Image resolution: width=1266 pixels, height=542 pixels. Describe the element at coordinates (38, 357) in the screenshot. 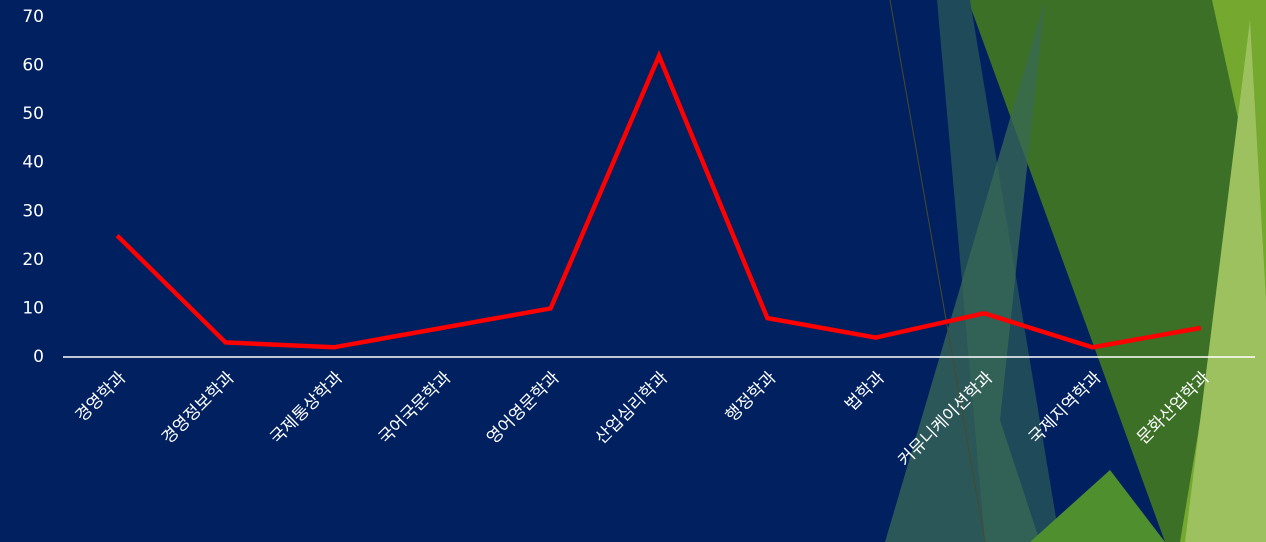

I see `y-tick-label: 0` at that location.